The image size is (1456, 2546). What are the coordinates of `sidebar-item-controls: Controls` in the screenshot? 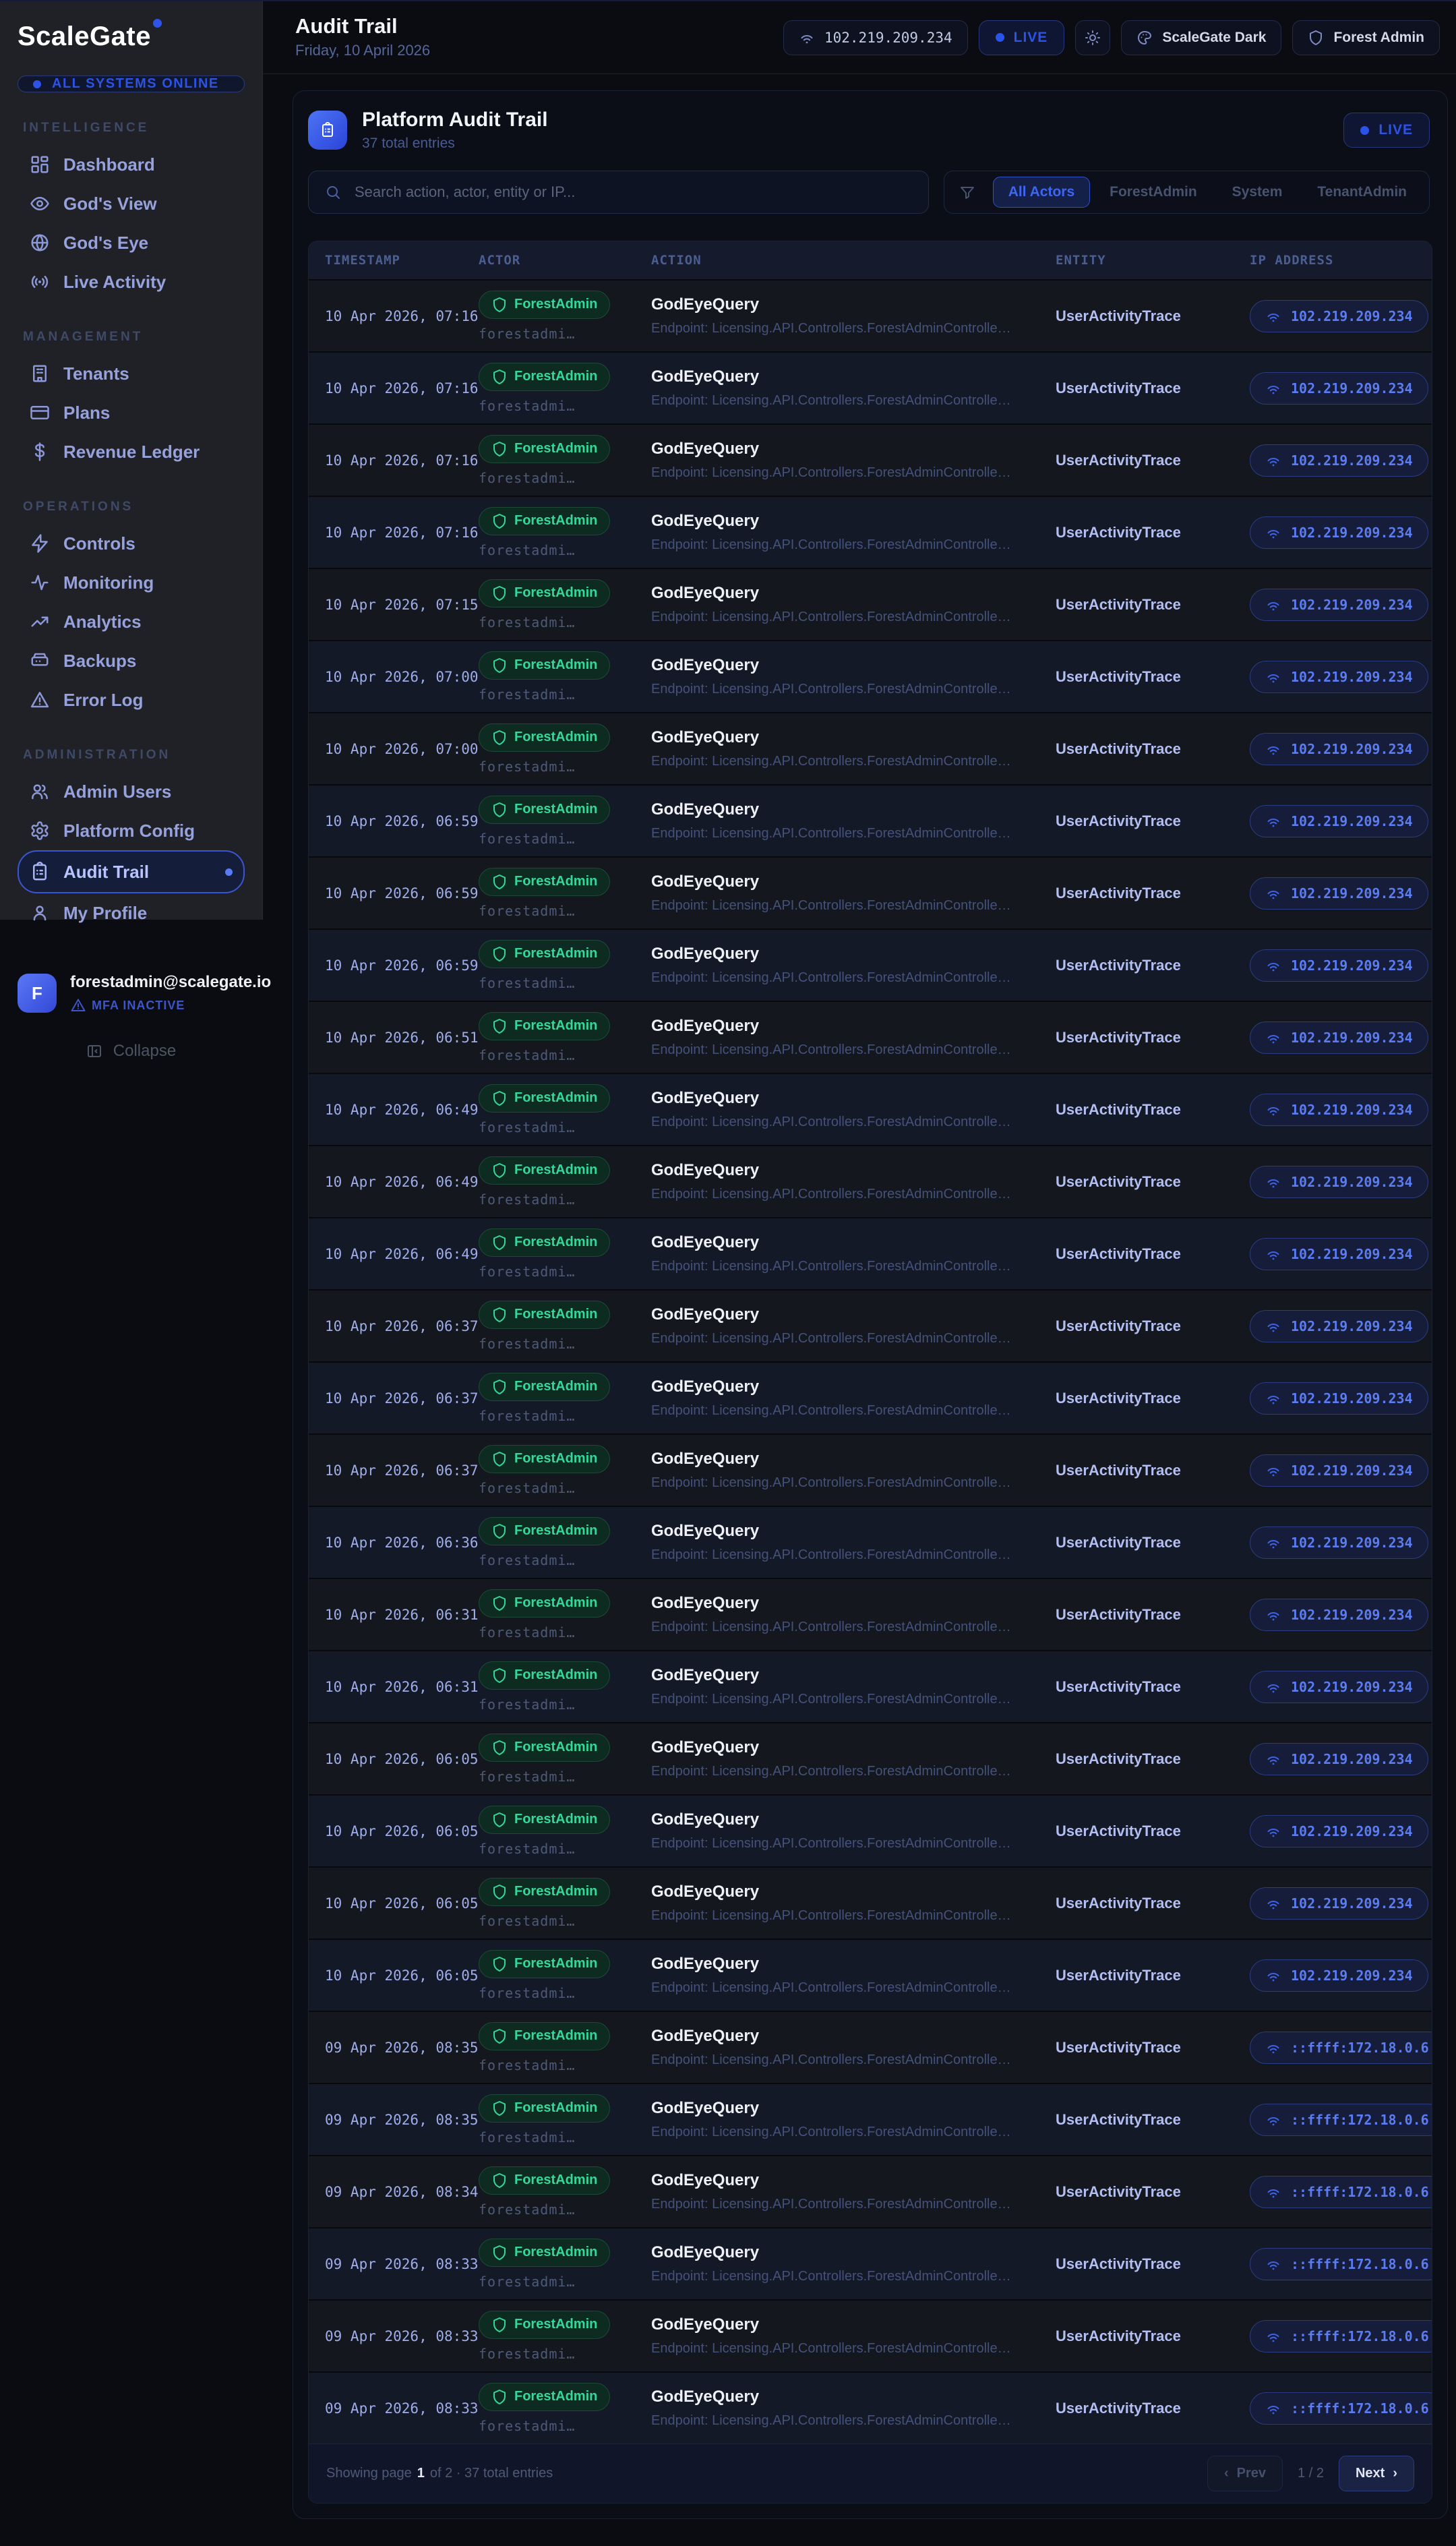 It's located at (131, 543).